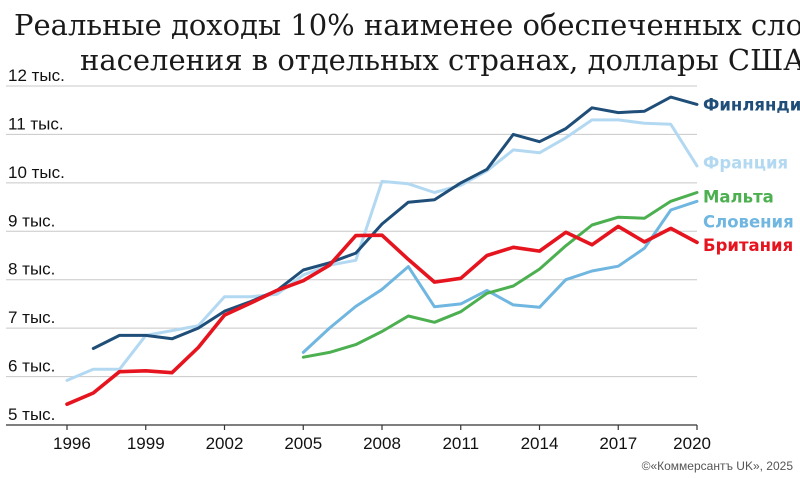 This screenshot has height=478, width=800. What do you see at coordinates (36, 123) in the screenshot?
I see `y-tick-label: 11 тыс.` at bounding box center [36, 123].